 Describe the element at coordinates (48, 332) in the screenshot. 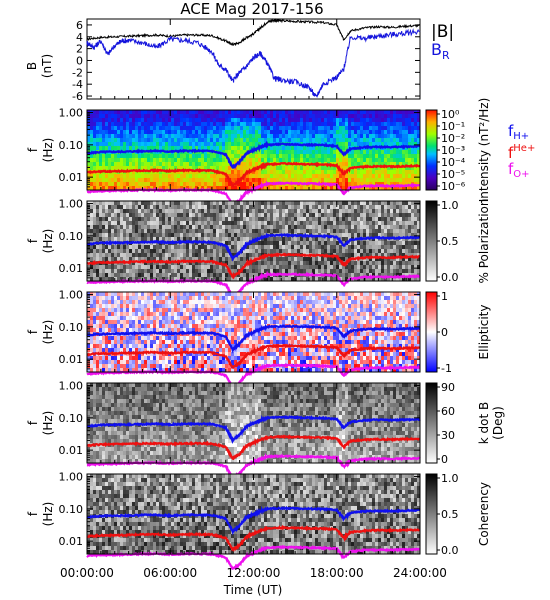

I see `ellipticity-yunit: (Hz)` at that location.